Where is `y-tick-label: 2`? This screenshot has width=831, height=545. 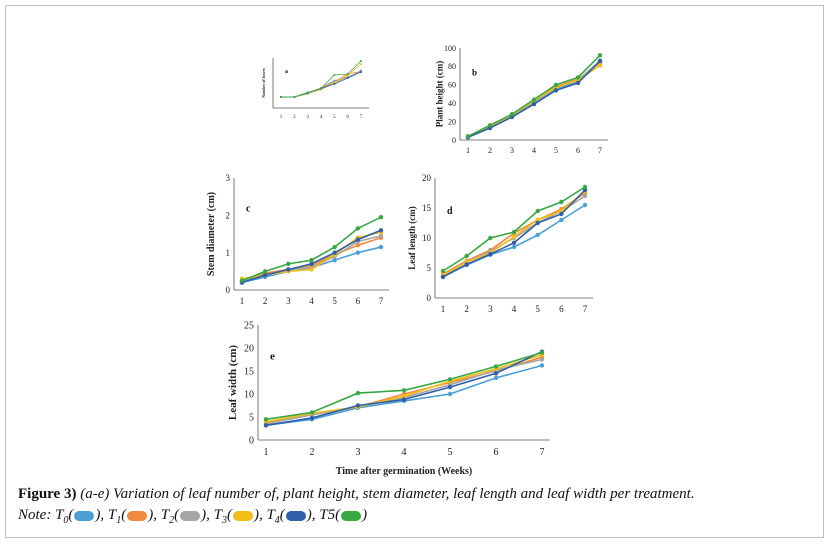
y-tick-label: 2 is located at coordinates (228, 215).